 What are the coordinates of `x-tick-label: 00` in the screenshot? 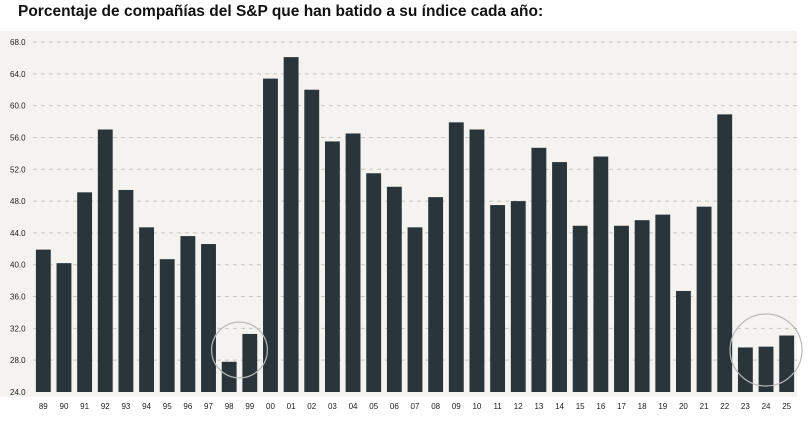 It's located at (270, 406).